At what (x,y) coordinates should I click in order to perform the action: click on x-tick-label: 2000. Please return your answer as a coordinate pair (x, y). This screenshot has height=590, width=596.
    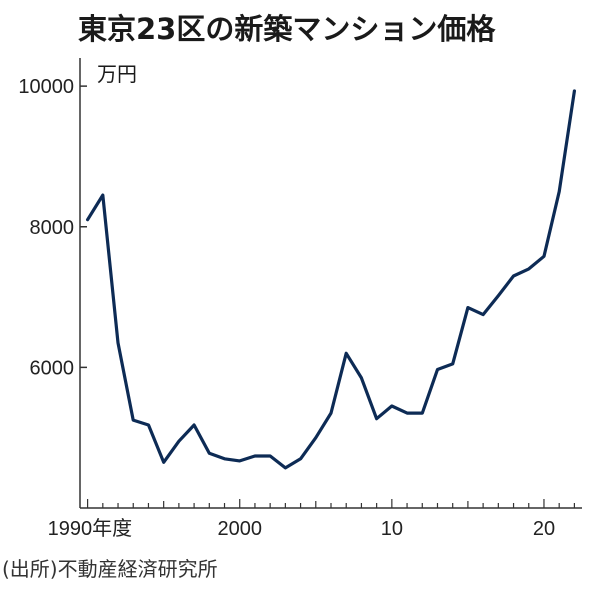
    Looking at the image, I should click on (239, 529).